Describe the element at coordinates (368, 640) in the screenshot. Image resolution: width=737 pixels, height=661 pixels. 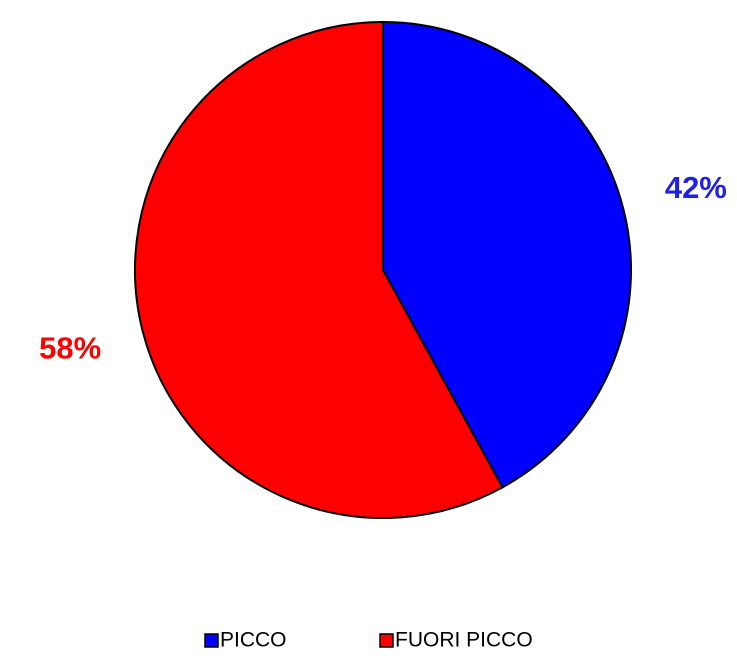
I see `legend: PICCO FUORI PICCO` at that location.